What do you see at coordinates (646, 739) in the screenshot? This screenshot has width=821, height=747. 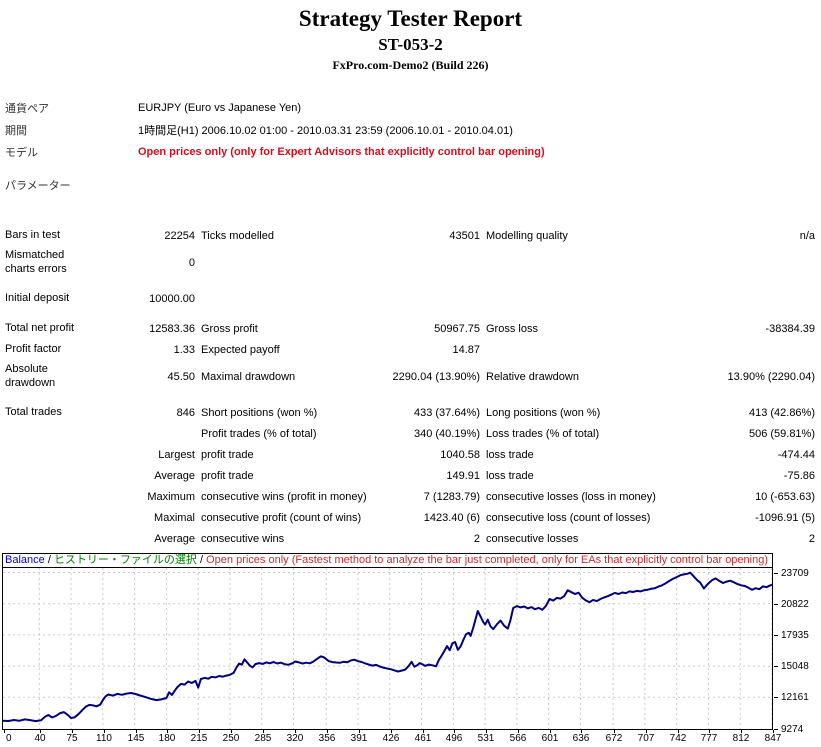 I see `x-tick-label: 707` at bounding box center [646, 739].